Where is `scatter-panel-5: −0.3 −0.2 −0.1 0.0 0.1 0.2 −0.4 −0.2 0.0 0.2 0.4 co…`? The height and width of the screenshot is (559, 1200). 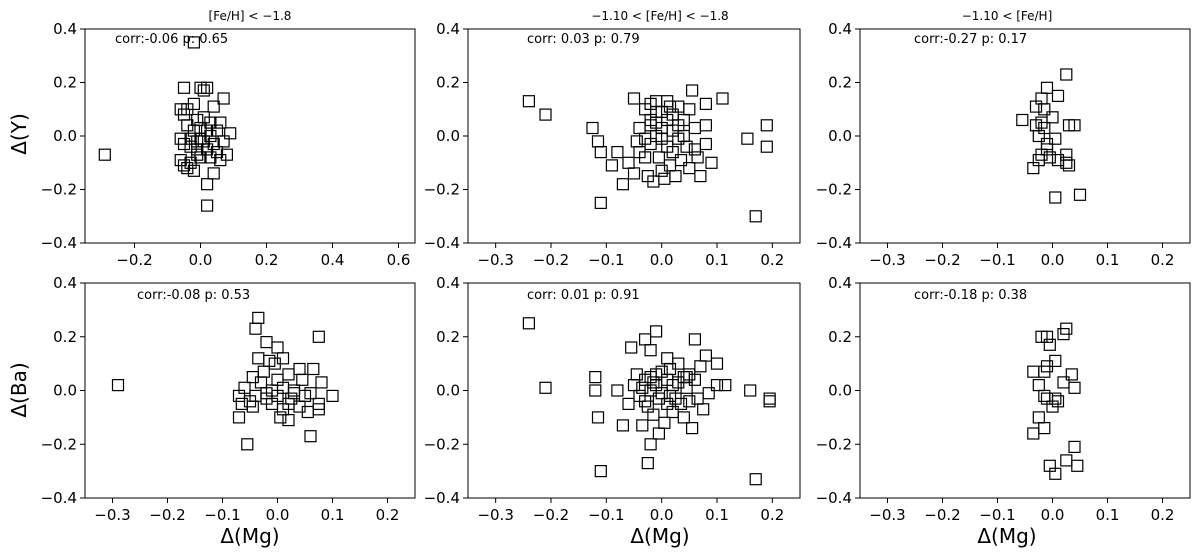
scatter-panel-5: −0.3 −0.2 −0.1 0.0 0.1 0.2 −0.4 −0.2 0.0 0.2 0.4 co… is located at coordinates (612, 399).